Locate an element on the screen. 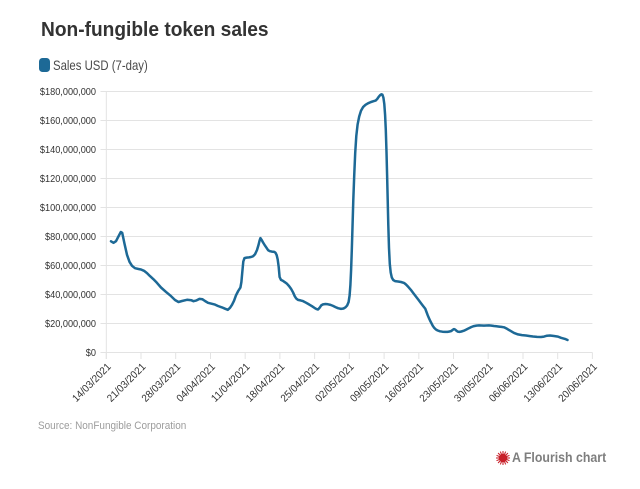  svg-text: $180,000,000 is located at coordinates (68, 92).